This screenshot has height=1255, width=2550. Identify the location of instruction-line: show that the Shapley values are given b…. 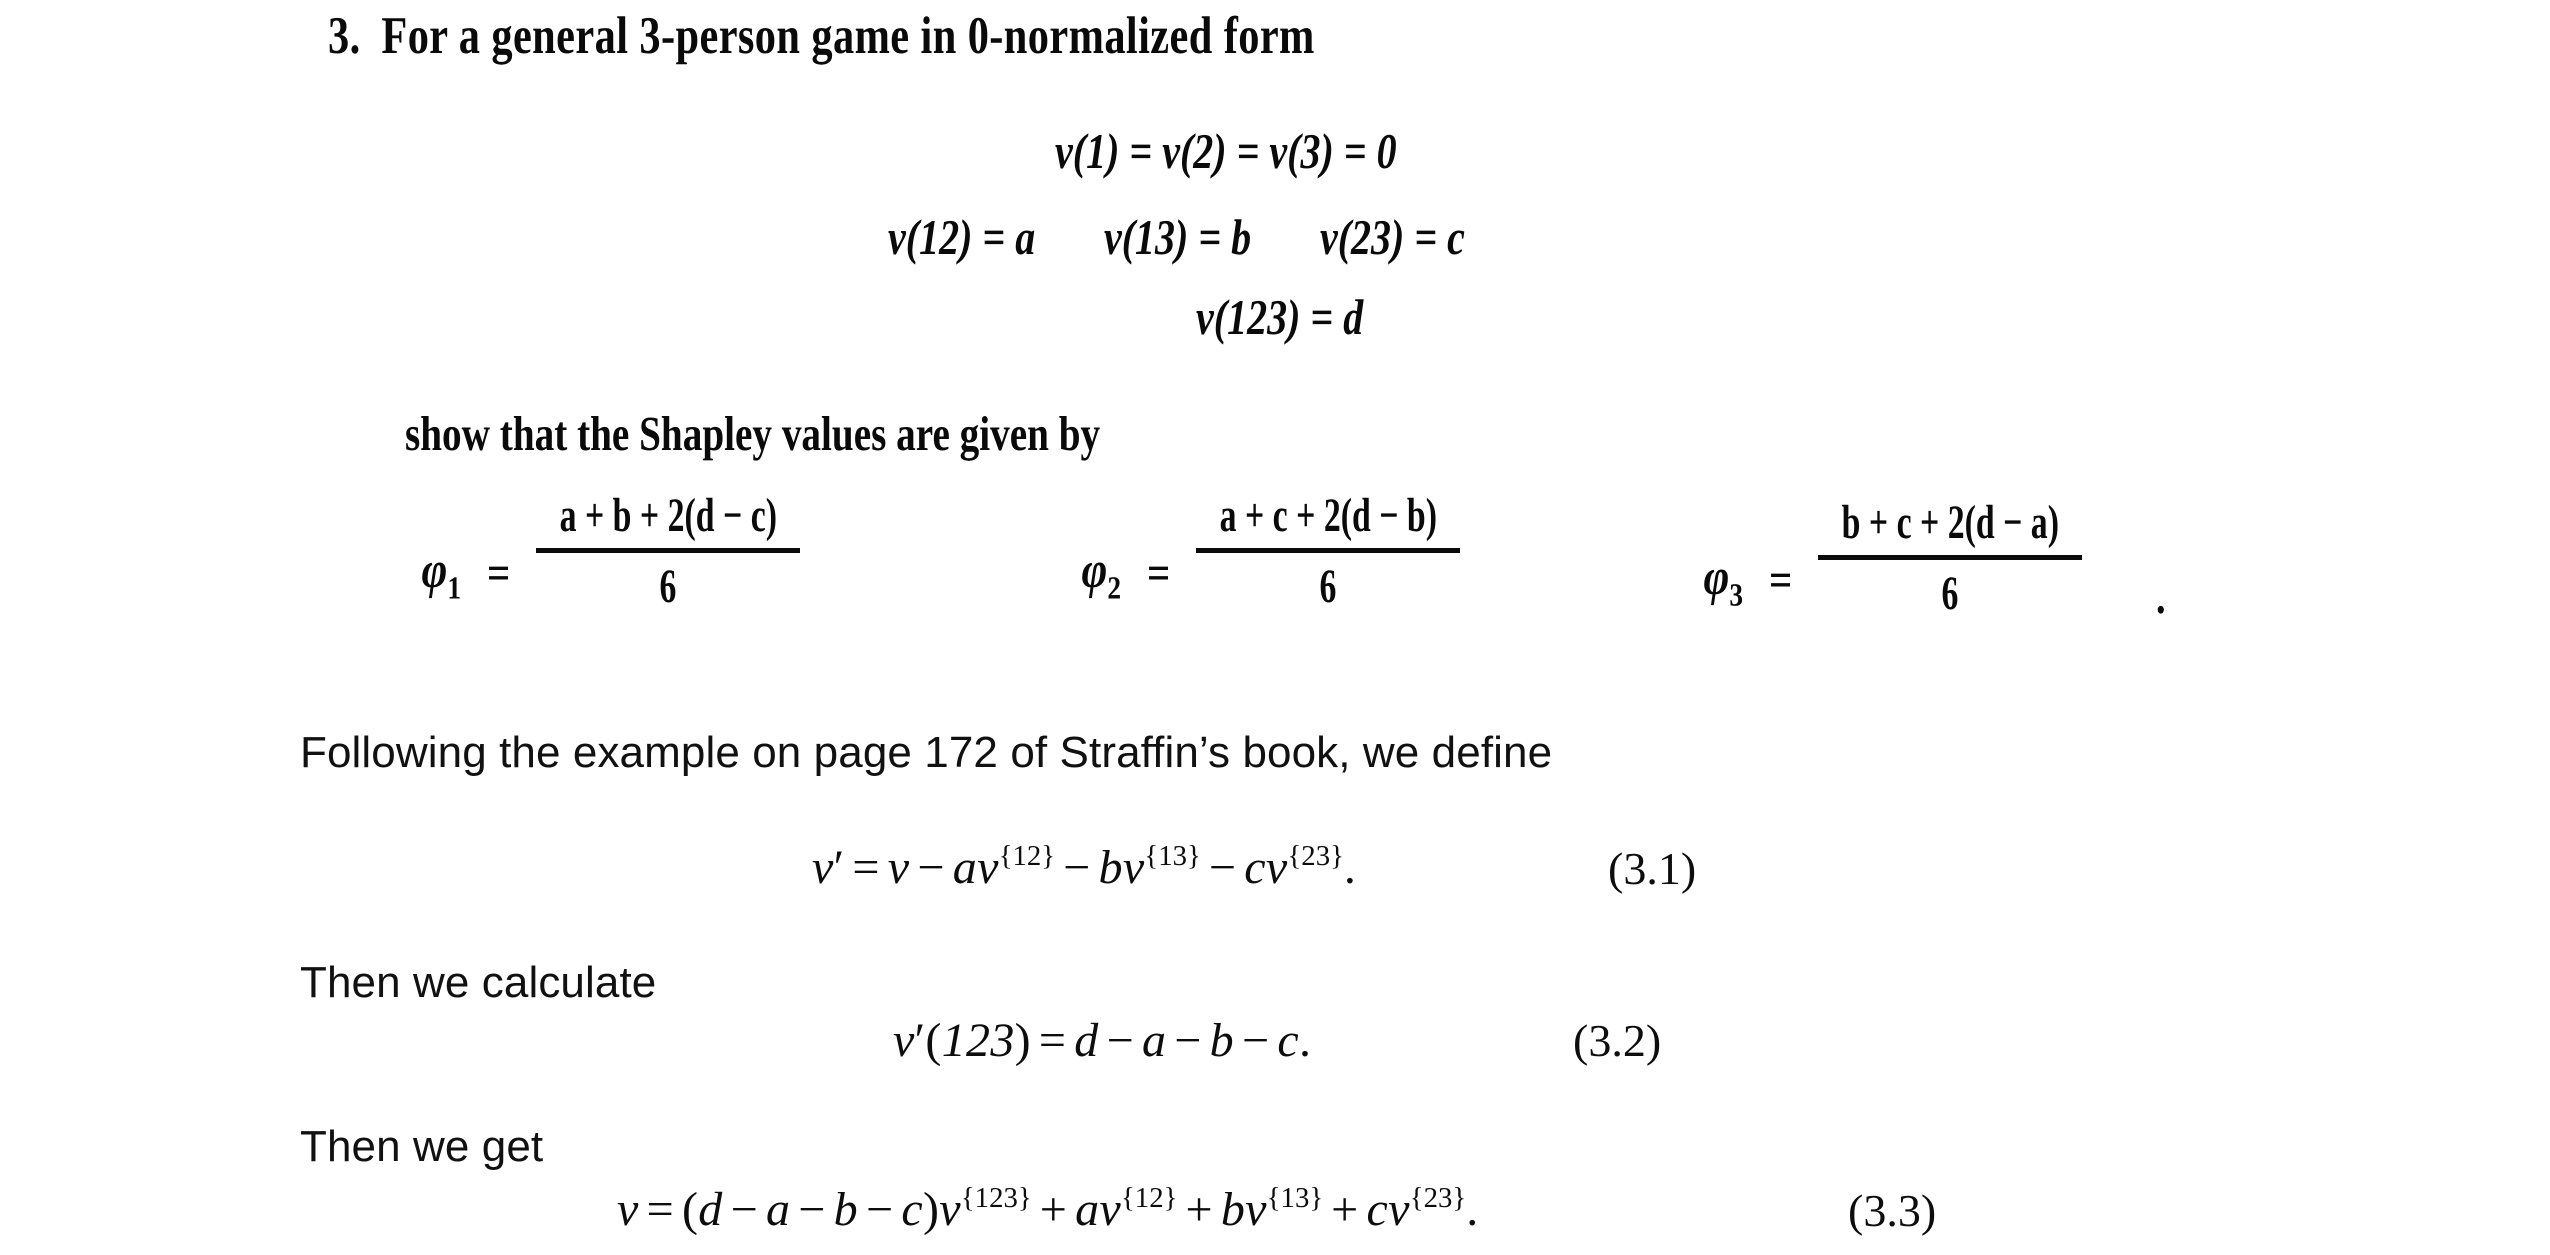
(753, 433).